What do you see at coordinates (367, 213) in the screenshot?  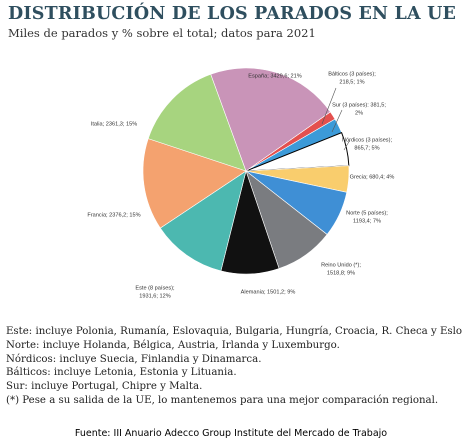 I see `data-label: Norte (5 países);` at bounding box center [367, 213].